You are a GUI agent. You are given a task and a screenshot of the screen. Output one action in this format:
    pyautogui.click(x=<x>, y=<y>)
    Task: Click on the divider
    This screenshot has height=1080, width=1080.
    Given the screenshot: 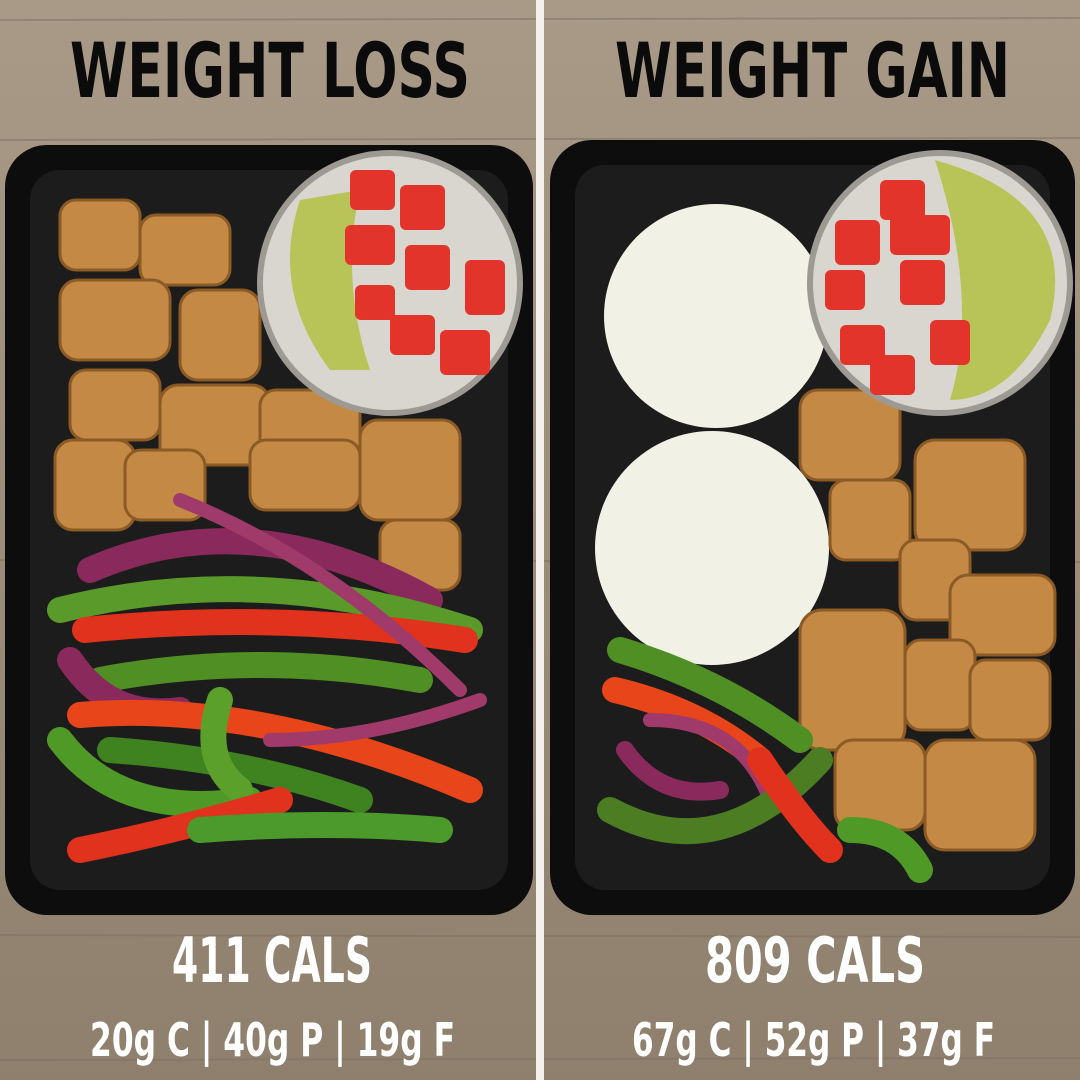 What is the action you would take?
    pyautogui.click(x=540, y=540)
    